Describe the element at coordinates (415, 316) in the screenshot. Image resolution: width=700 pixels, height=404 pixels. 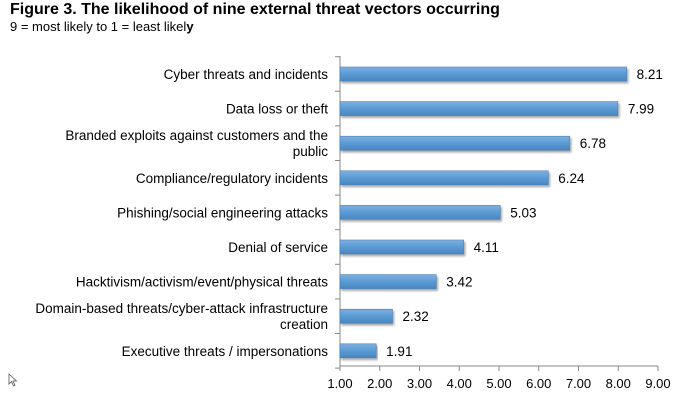
I see `value-label: 2.32` at that location.